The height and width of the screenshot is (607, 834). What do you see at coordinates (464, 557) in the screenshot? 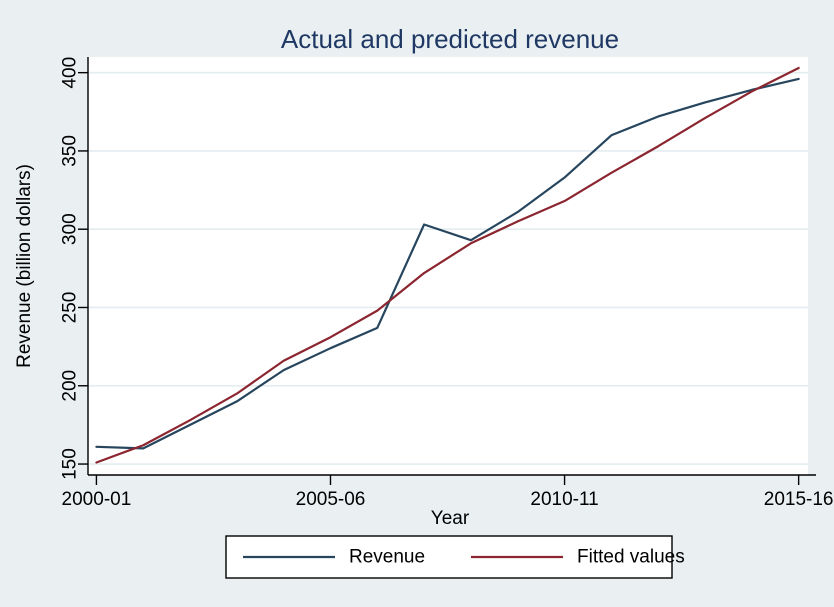
I see `legend-entries: Revenue Fitted values` at bounding box center [464, 557].